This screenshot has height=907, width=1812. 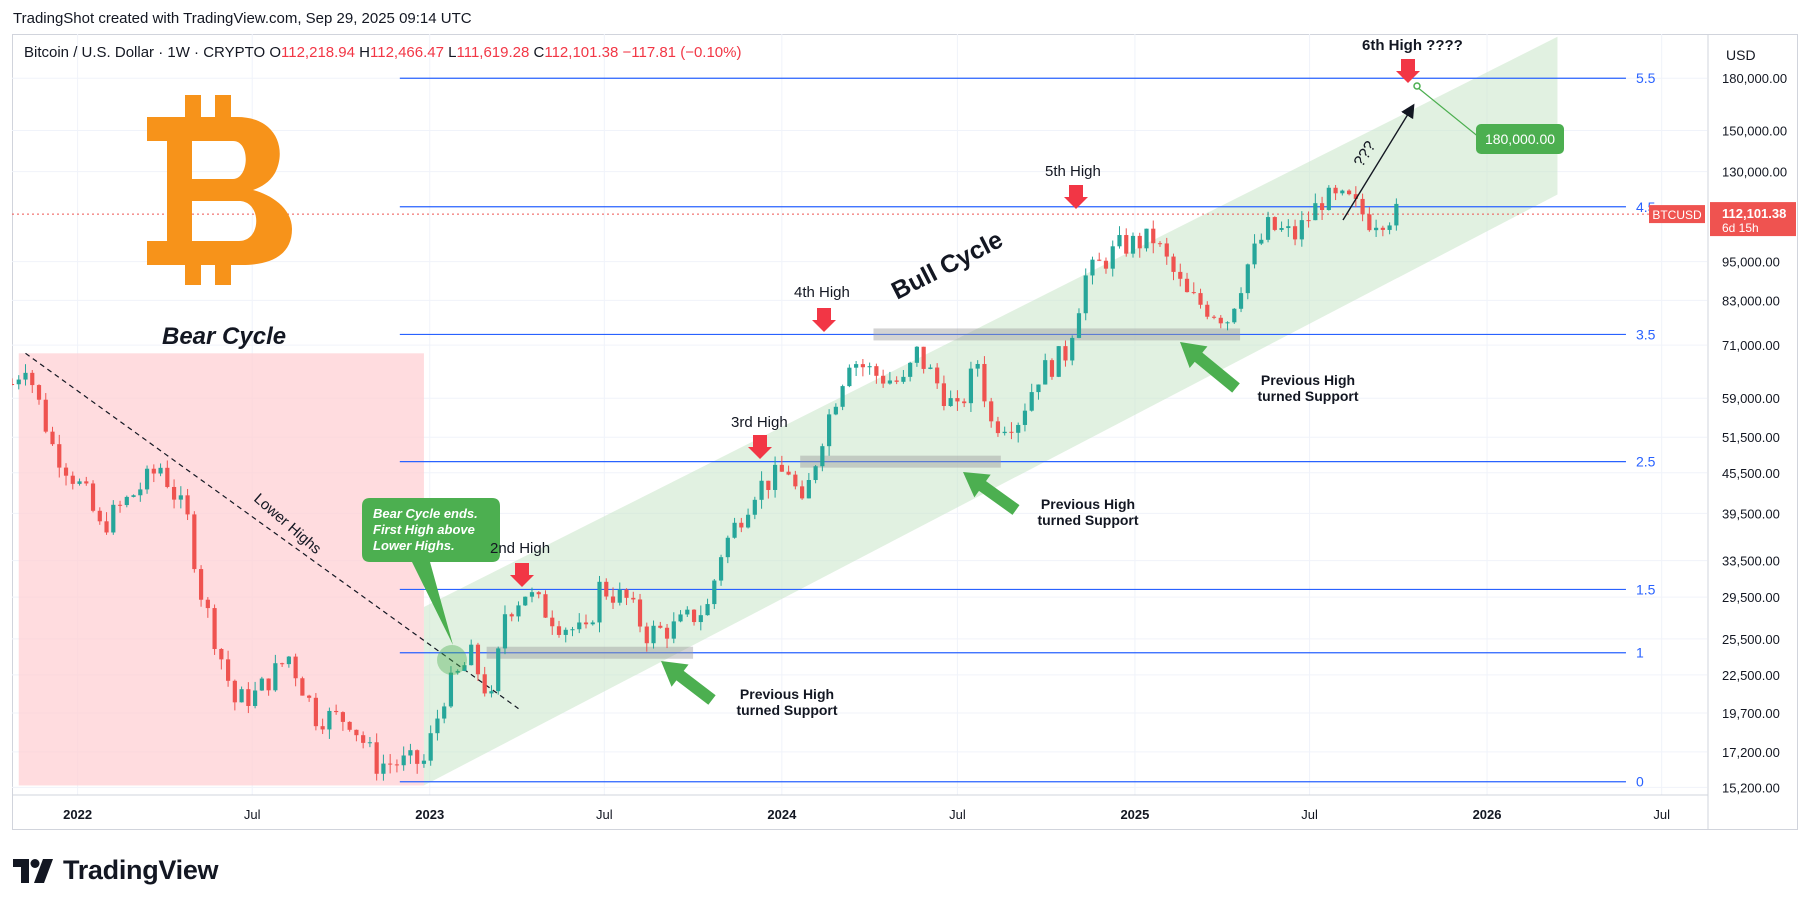 I want to click on current-price-badge, so click(x=1753, y=219).